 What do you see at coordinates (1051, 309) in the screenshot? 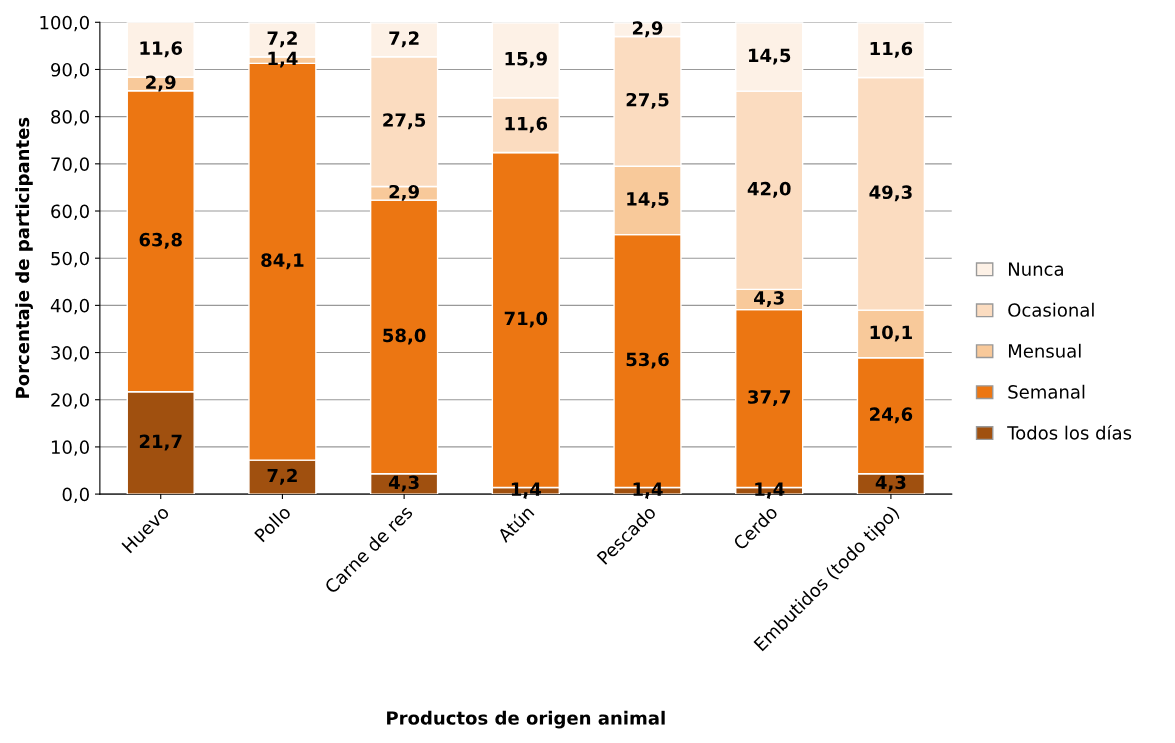
I see `legend-label: Ocasional` at bounding box center [1051, 309].